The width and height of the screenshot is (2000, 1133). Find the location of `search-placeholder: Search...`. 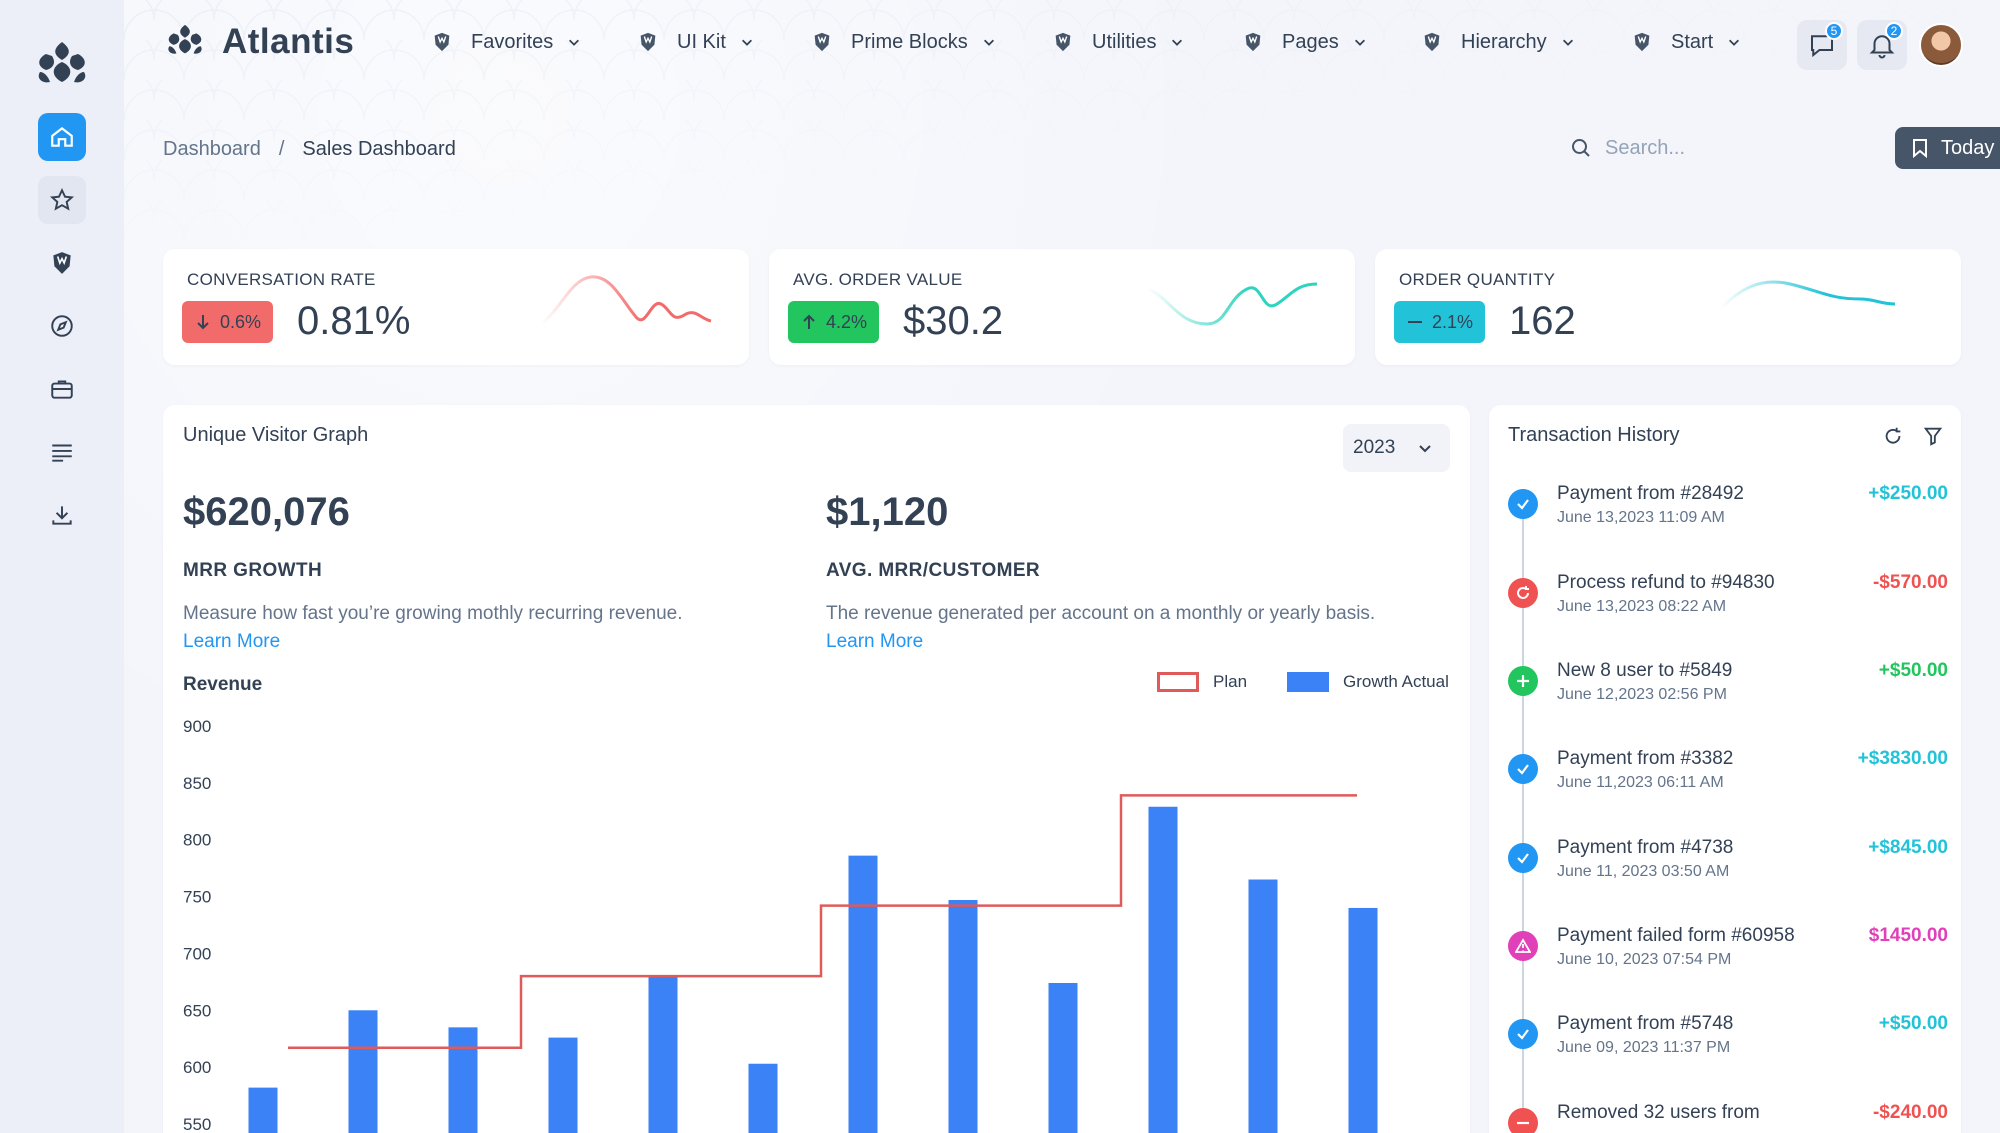

search-placeholder: Search... is located at coordinates (1645, 147).